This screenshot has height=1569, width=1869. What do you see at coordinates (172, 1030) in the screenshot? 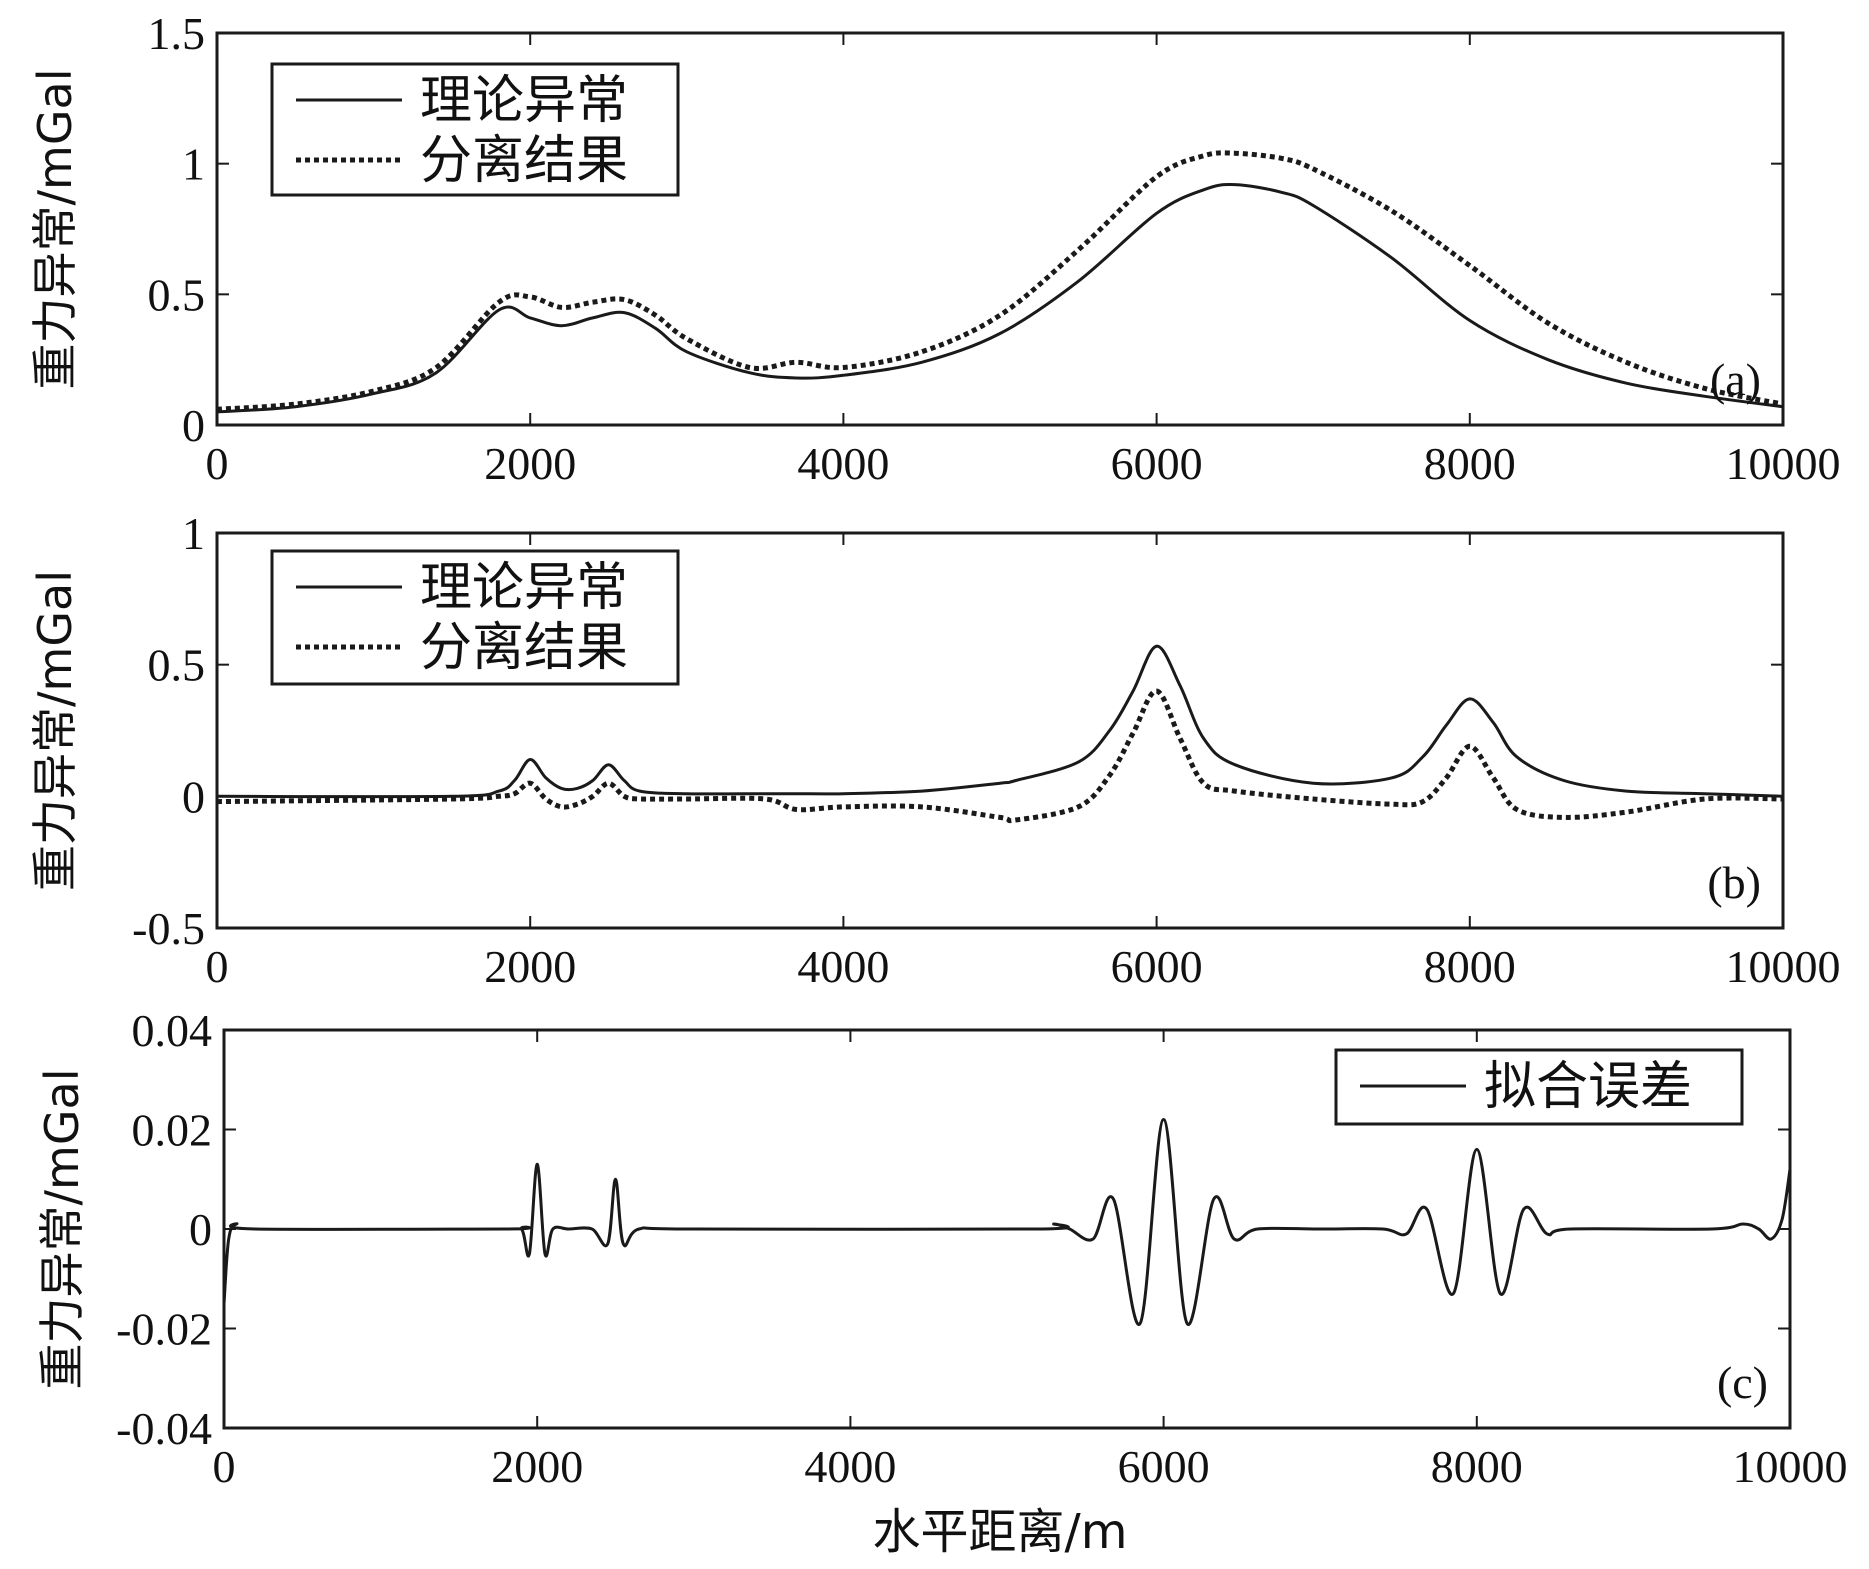
I see `y-tick-label: 0.04` at bounding box center [172, 1030].